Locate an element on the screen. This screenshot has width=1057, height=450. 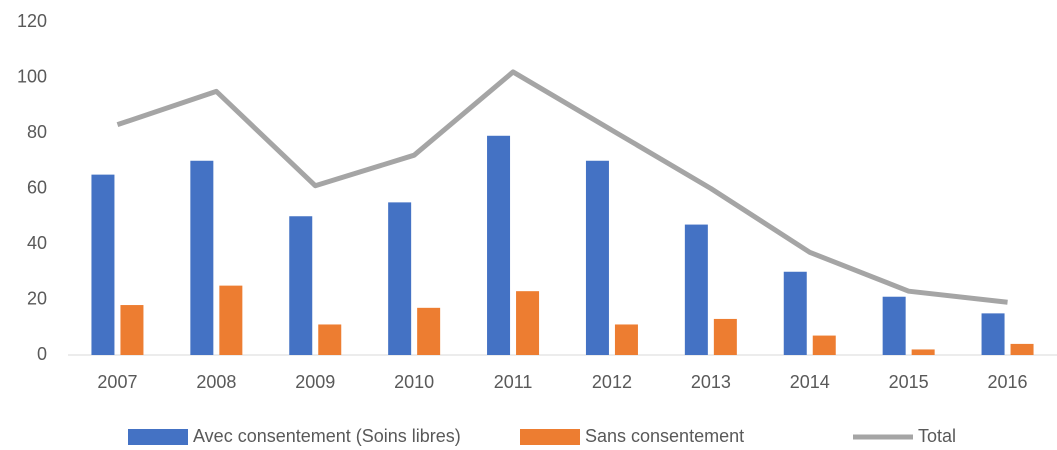
legend-label: Sans consentement is located at coordinates (664, 436).